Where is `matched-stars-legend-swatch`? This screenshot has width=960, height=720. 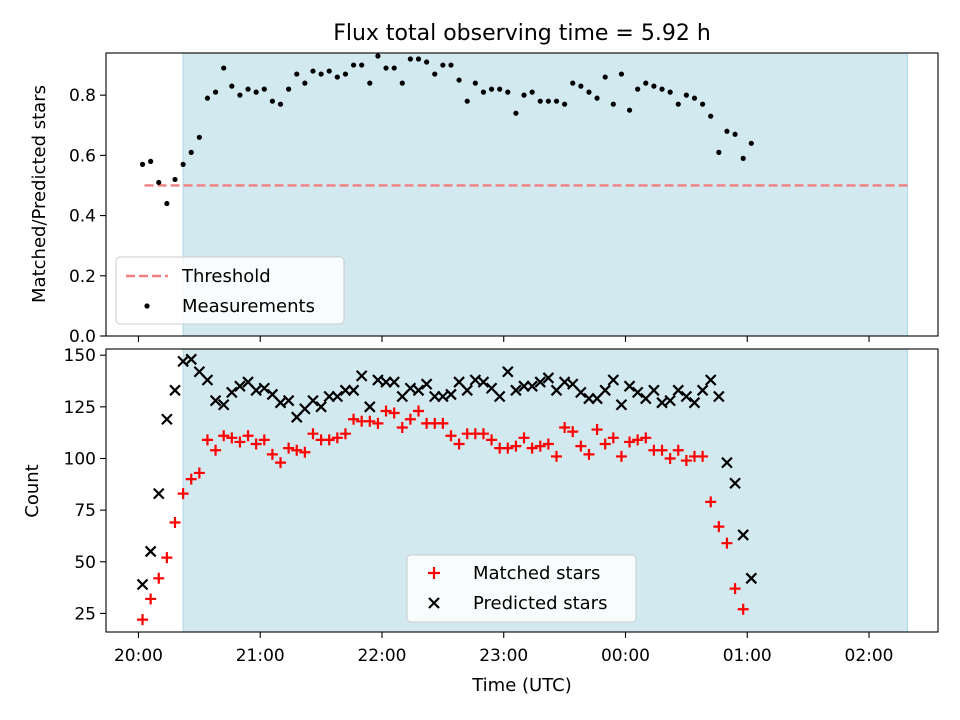
matched-stars-legend-swatch is located at coordinates (434, 573).